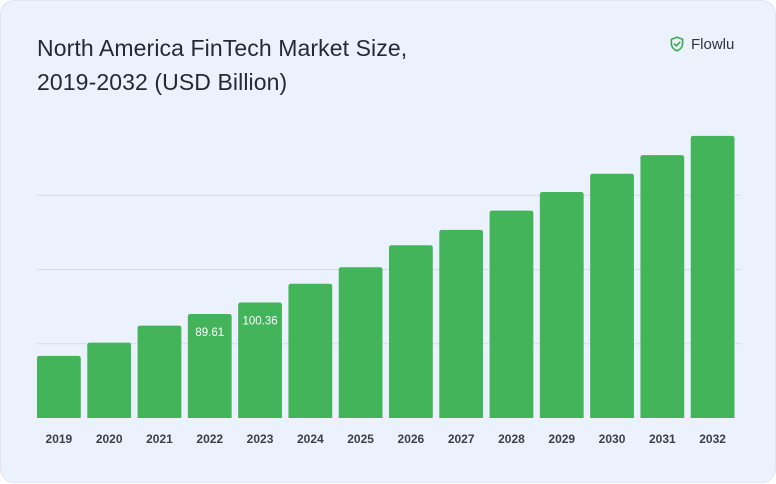 This screenshot has width=776, height=484. What do you see at coordinates (677, 44) in the screenshot?
I see `check-shield-icon` at bounding box center [677, 44].